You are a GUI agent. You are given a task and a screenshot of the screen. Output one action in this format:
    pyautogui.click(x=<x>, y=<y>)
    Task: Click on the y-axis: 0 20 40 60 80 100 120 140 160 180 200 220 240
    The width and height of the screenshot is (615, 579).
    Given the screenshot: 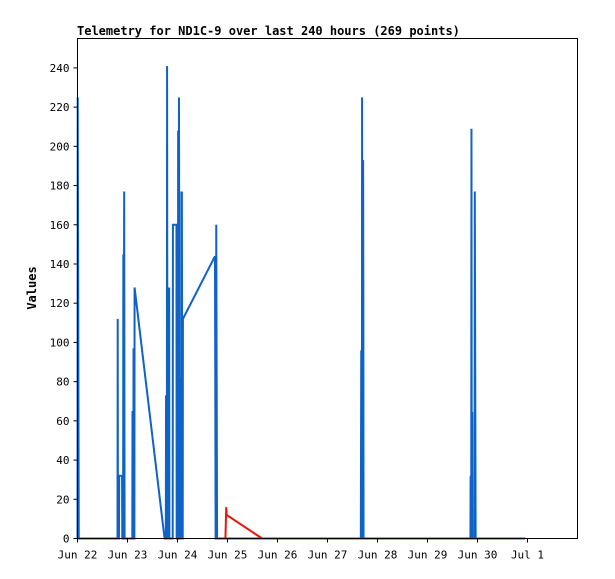 What is the action you would take?
    pyautogui.click(x=64, y=304)
    